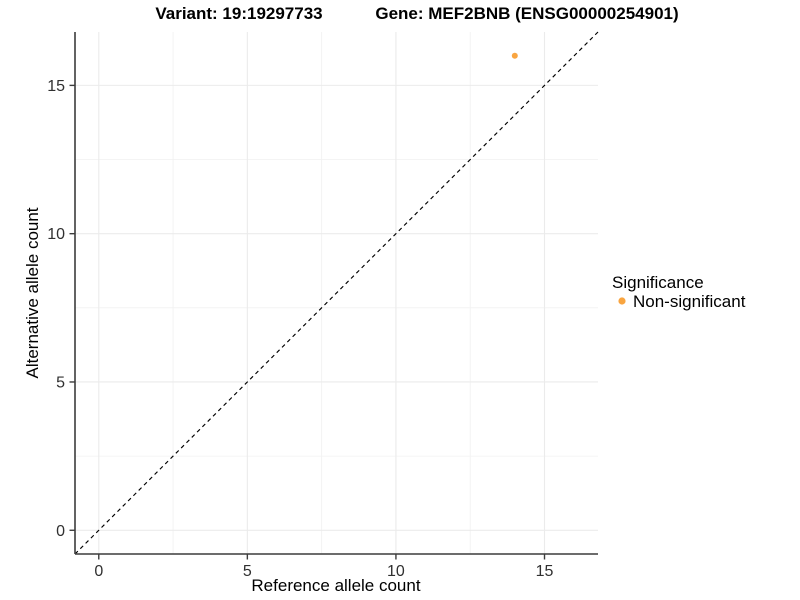  Describe the element at coordinates (545, 571) in the screenshot. I see `x-tick-label: 15` at that location.